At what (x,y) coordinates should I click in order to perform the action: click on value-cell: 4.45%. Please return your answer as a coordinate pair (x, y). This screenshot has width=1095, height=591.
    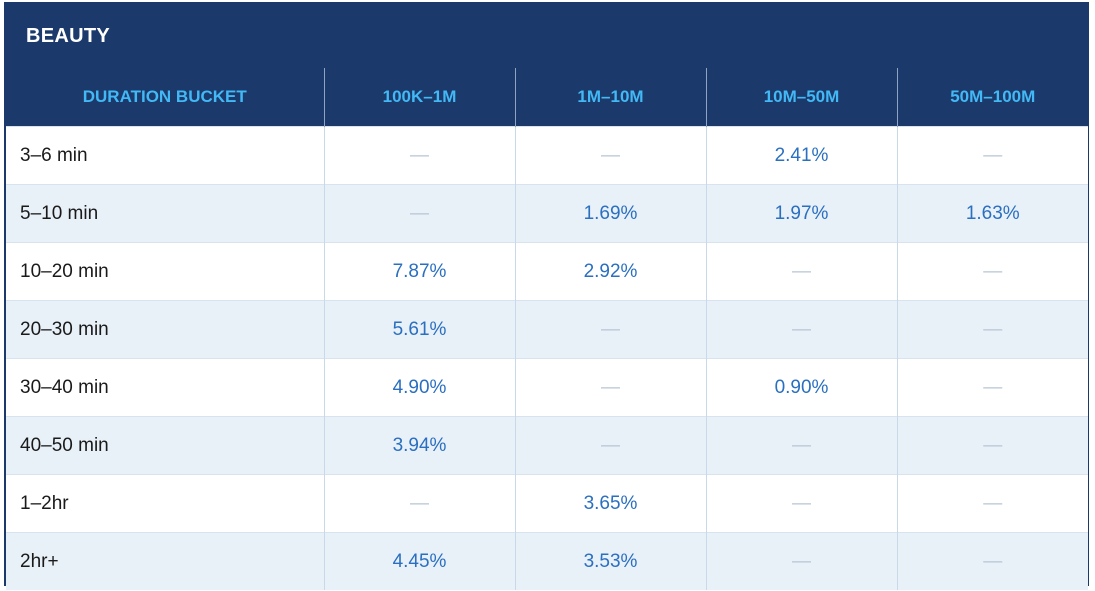
    Looking at the image, I should click on (419, 561).